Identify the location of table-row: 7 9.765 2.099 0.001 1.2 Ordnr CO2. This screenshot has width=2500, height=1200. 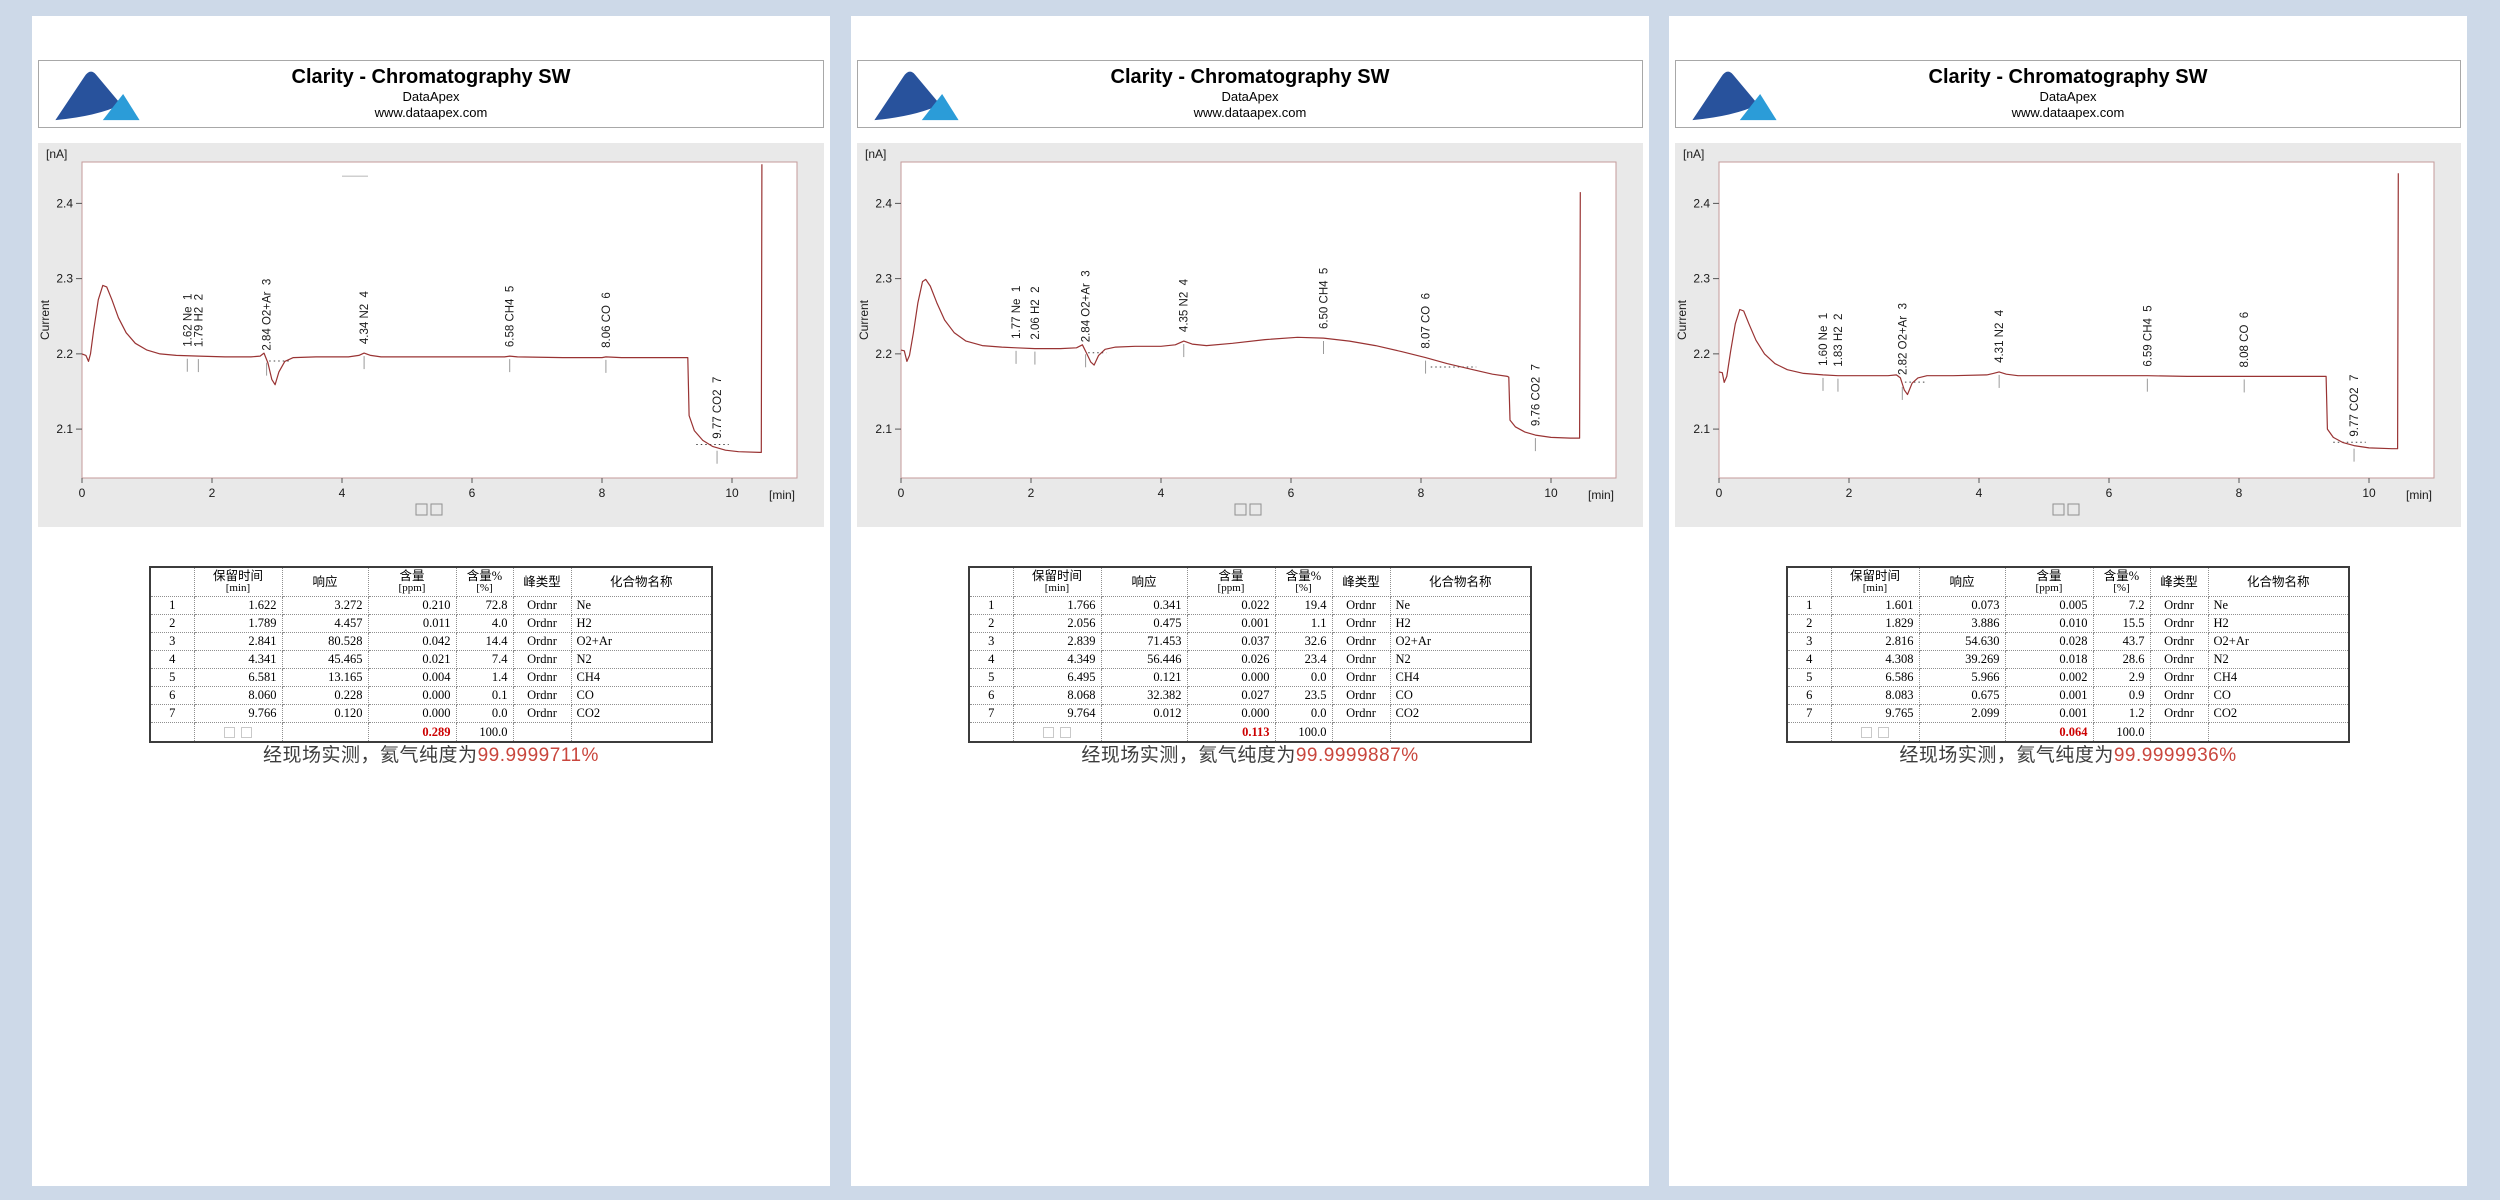
(2068, 713).